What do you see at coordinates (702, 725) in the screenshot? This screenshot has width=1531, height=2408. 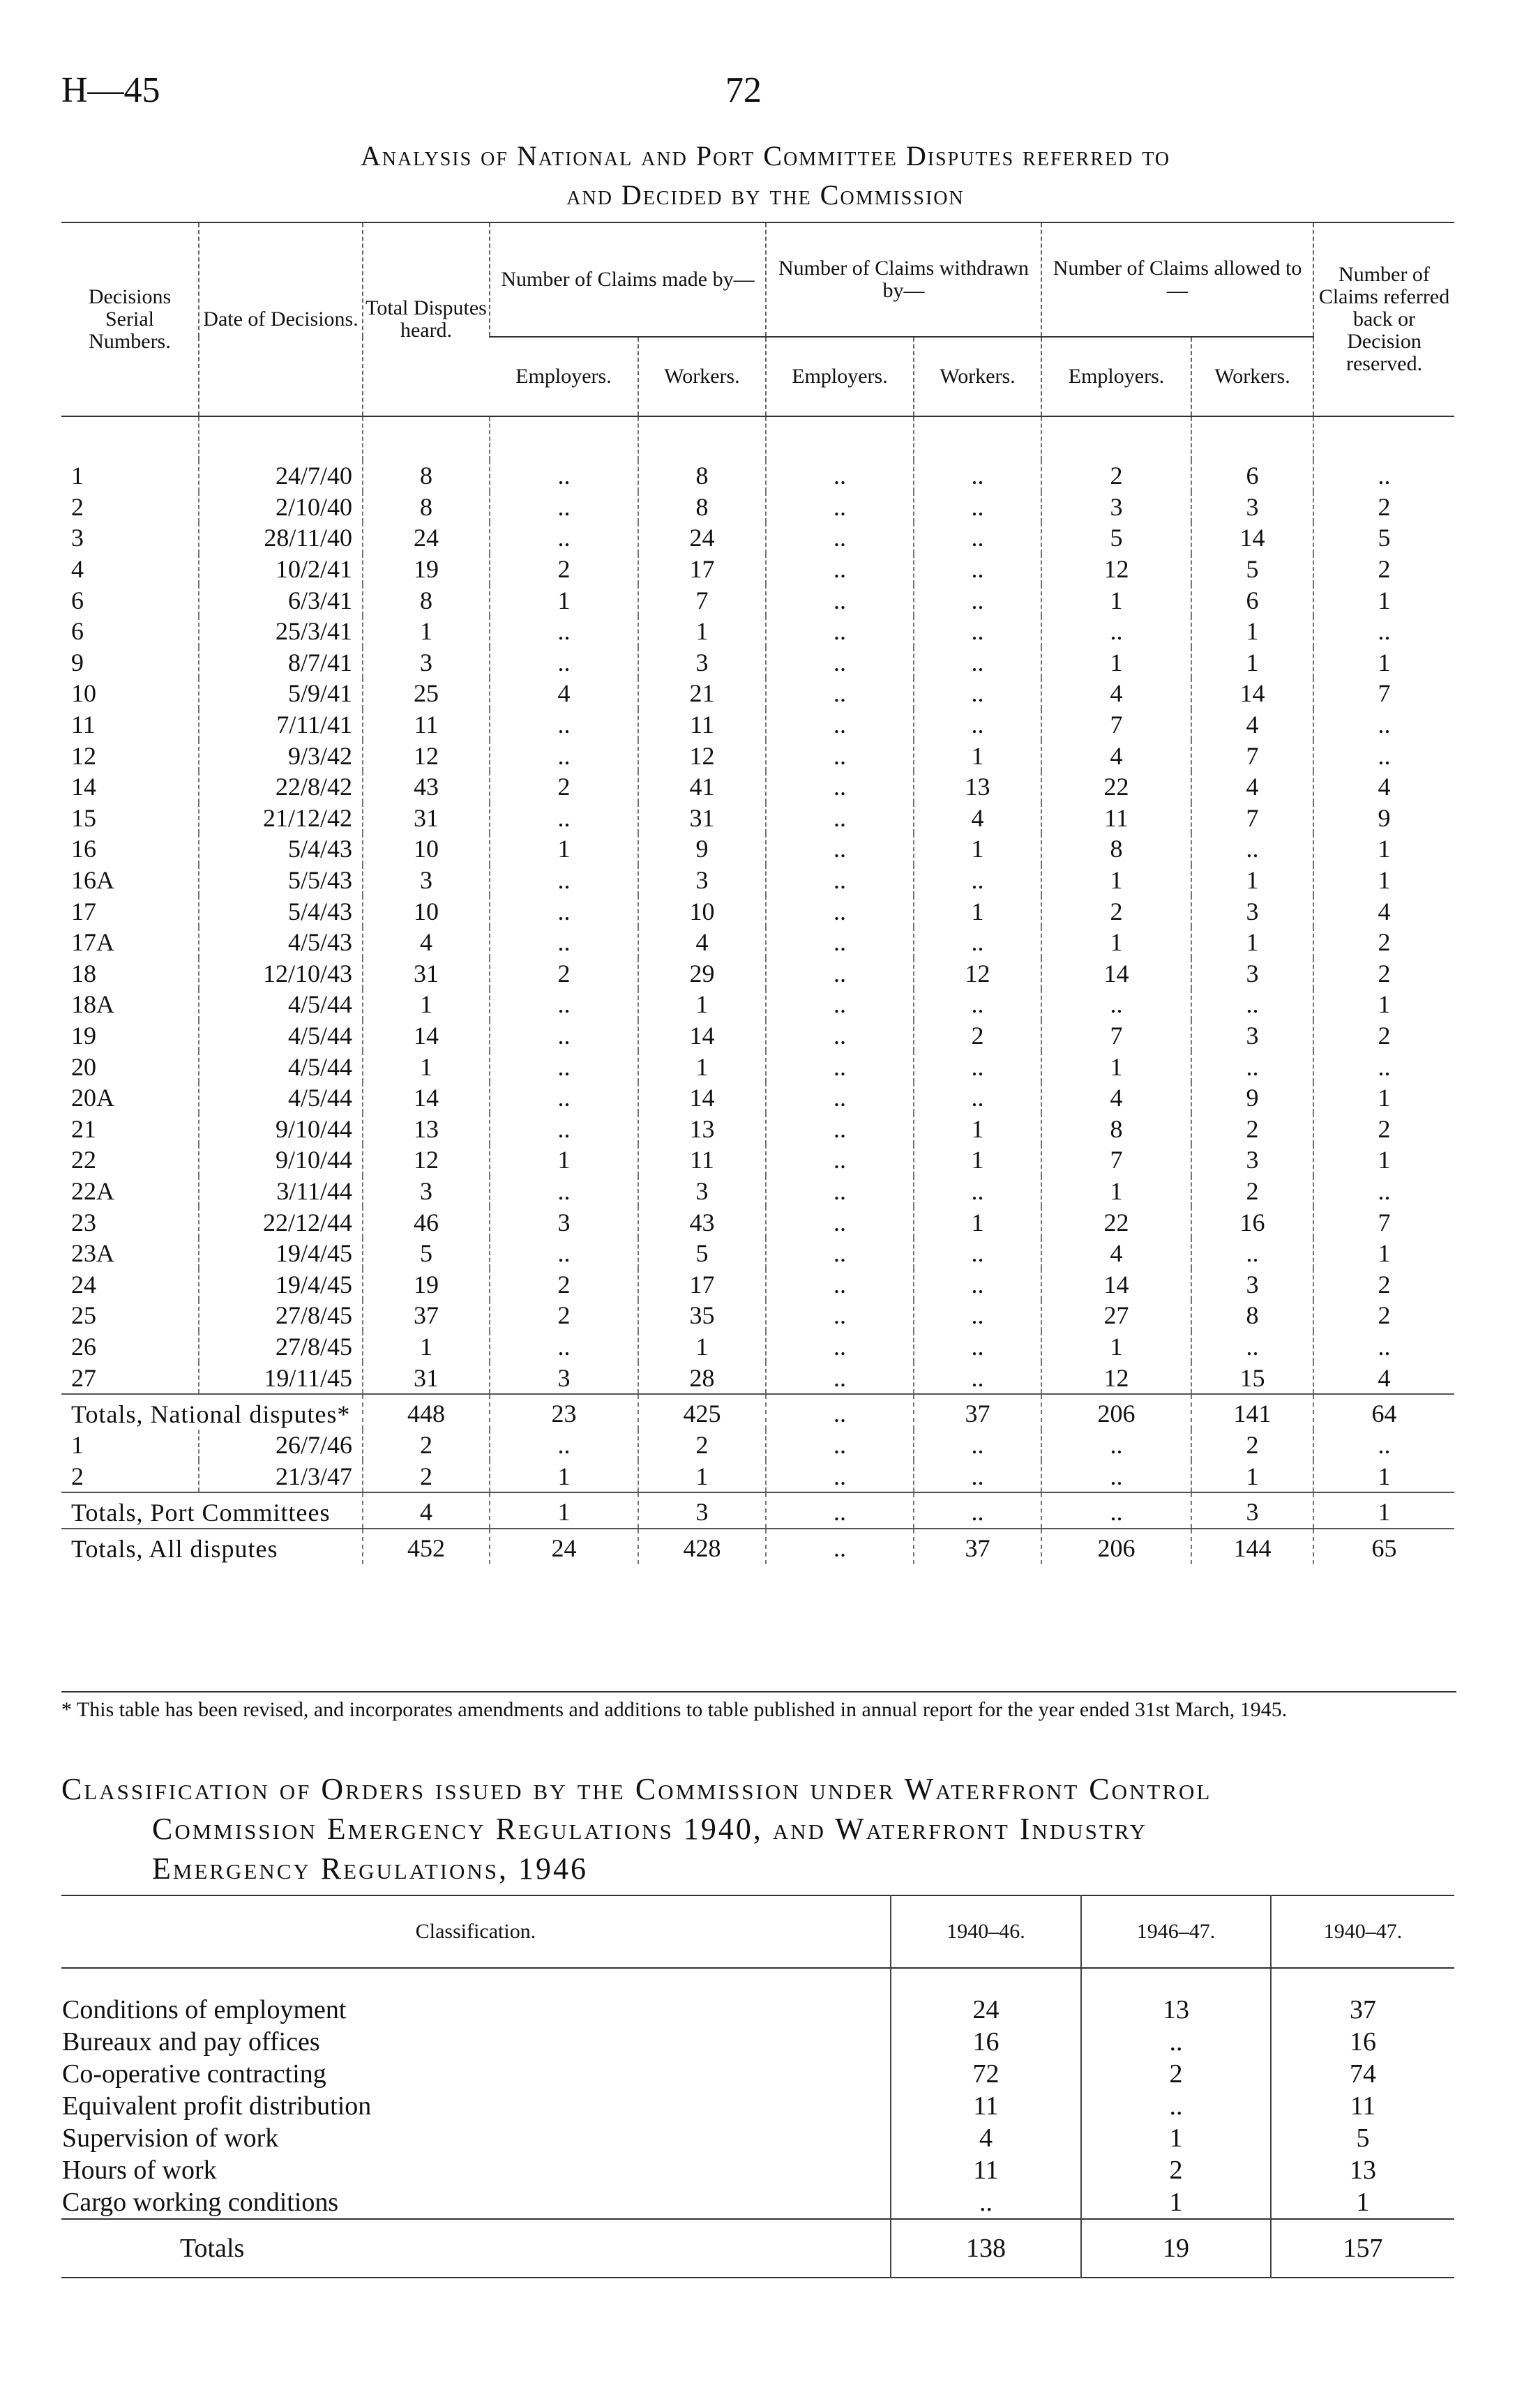 I see `cell-made-workers: 11` at bounding box center [702, 725].